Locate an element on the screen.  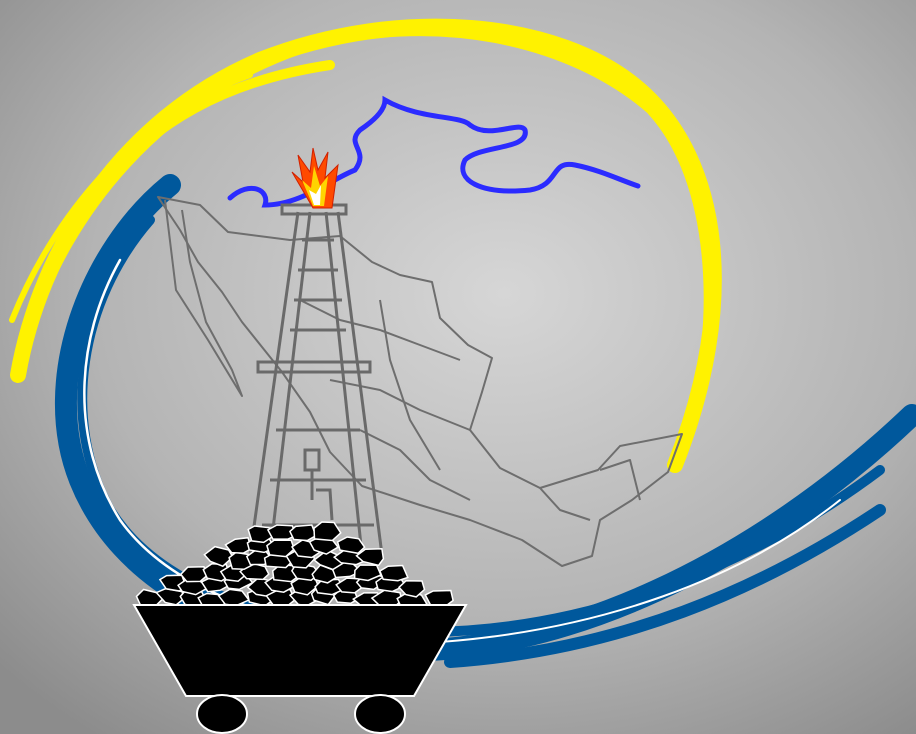
coal-pile is located at coordinates (294, 566).